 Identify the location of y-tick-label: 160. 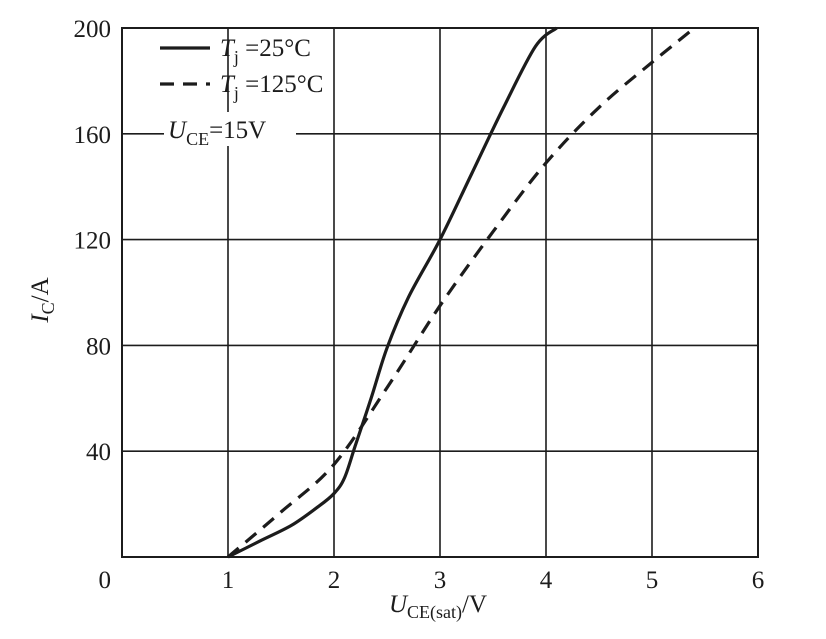
(93, 135).